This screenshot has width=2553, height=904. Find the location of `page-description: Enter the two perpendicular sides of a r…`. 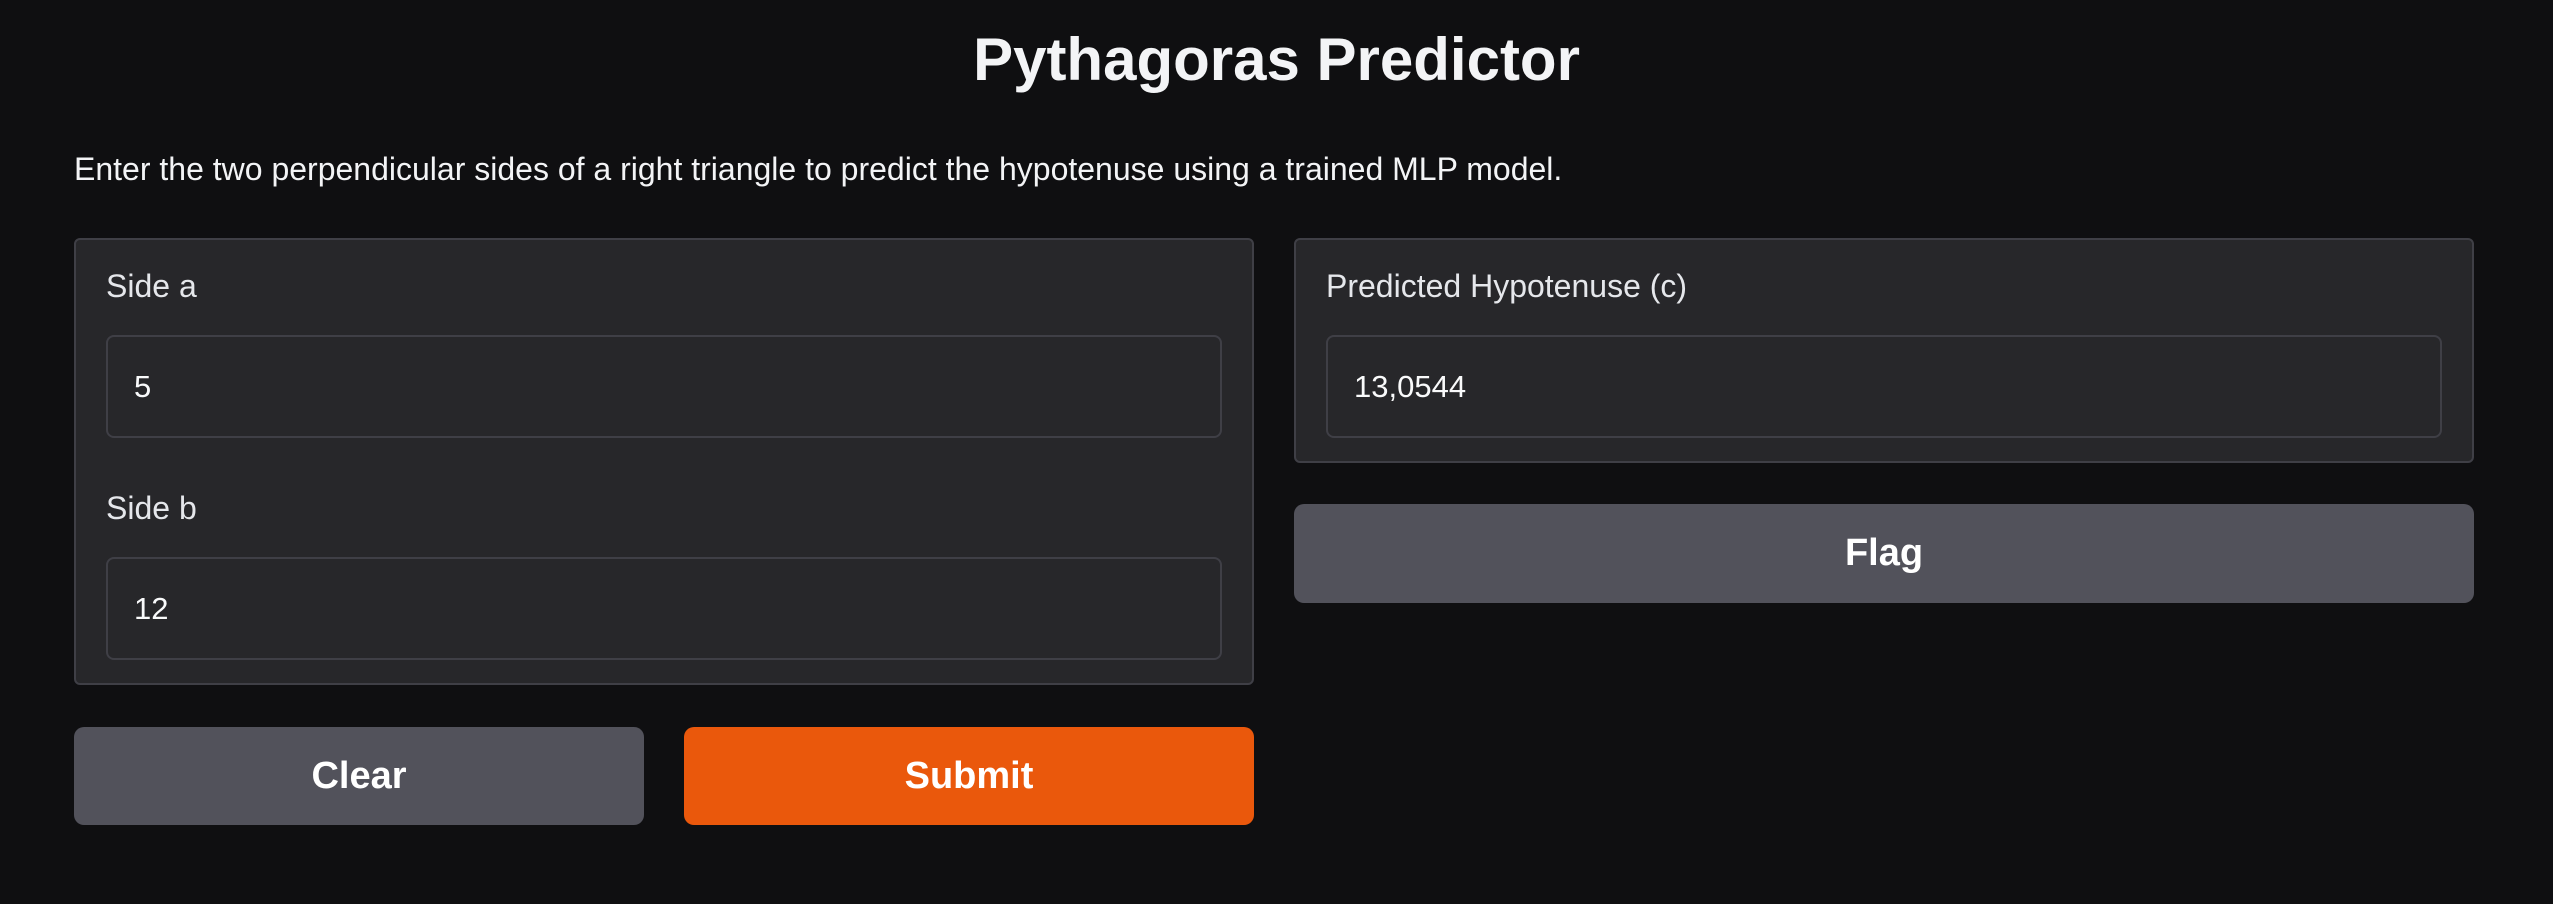

page-description: Enter the two perpendicular sides of a r… is located at coordinates (818, 169).